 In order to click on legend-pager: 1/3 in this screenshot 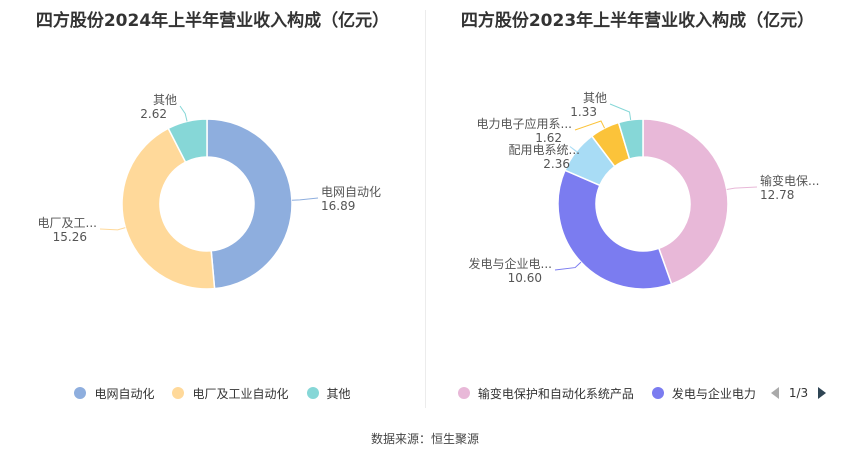, I will do `click(798, 393)`.